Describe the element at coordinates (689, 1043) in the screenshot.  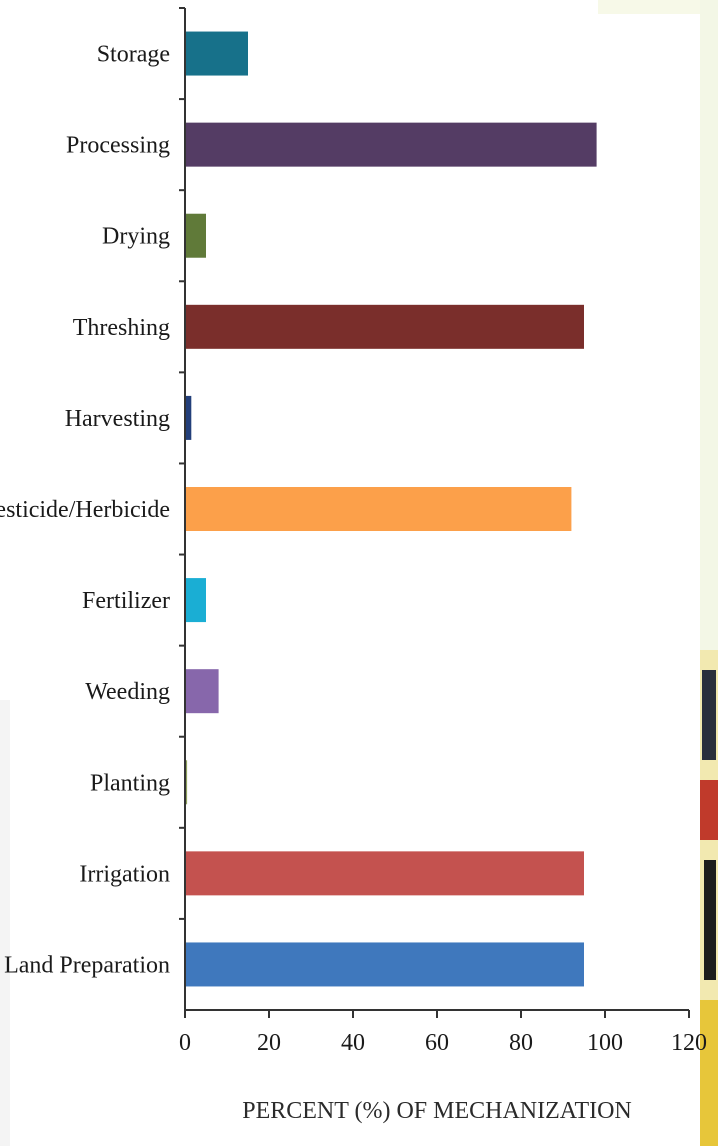
I see `x-tick-label-120: 120` at that location.